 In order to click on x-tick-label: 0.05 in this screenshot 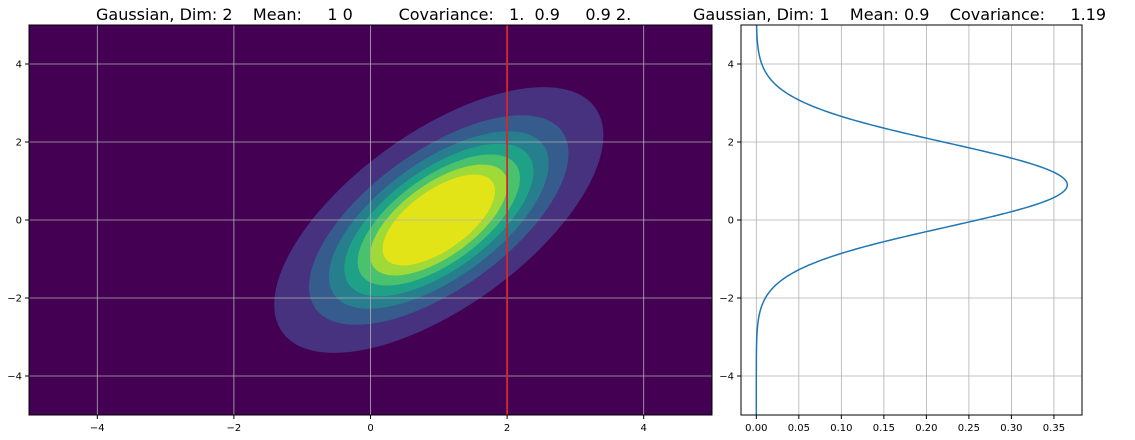, I will do `click(799, 428)`.